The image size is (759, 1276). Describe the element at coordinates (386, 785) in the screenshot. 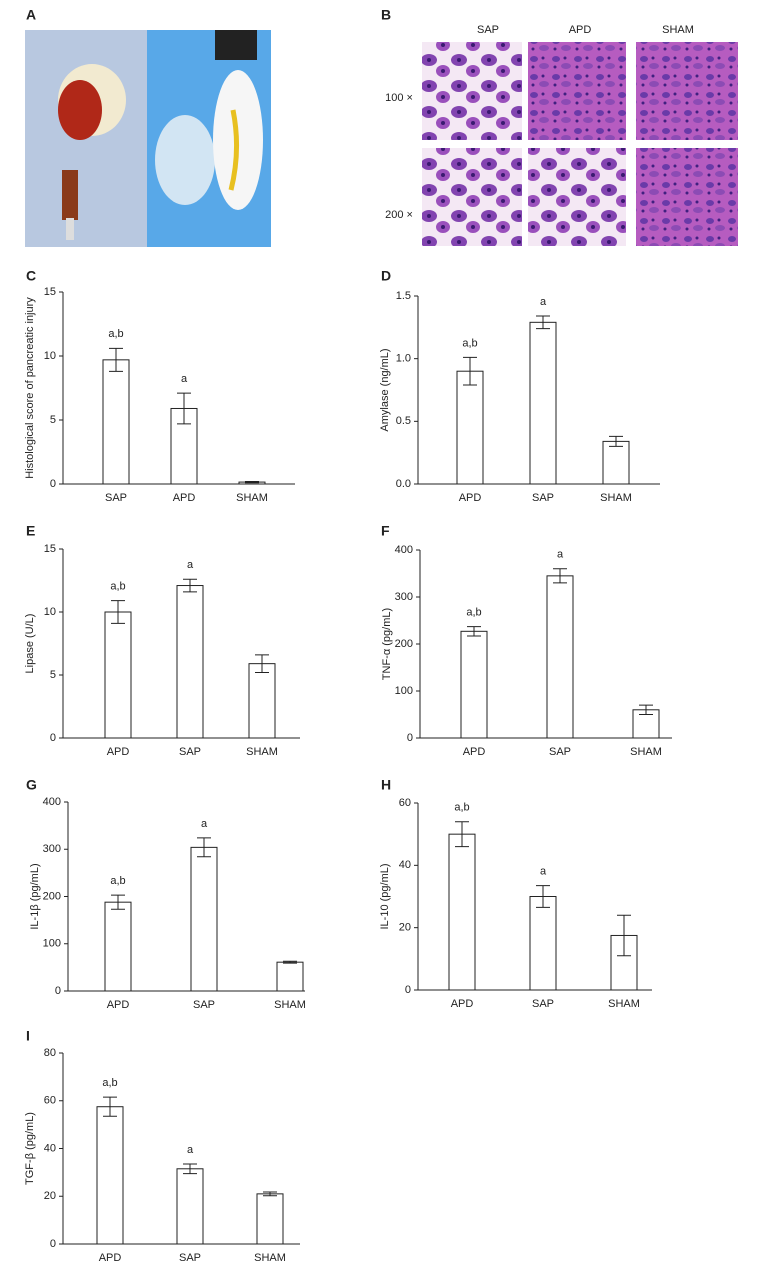

I see `panel-label: H` at that location.